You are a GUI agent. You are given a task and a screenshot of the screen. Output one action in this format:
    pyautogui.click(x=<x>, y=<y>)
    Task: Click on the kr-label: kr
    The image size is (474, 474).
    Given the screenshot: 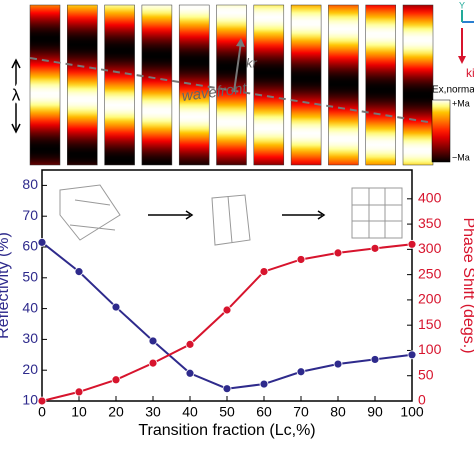 What is the action you would take?
    pyautogui.click(x=252, y=62)
    